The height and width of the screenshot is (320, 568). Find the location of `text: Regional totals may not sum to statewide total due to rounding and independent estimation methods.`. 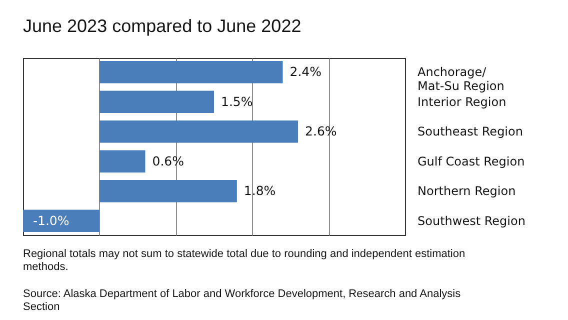

text: Regional totals may not sum to statewide total due to rounding and independent estimation methods. is located at coordinates (244, 261).